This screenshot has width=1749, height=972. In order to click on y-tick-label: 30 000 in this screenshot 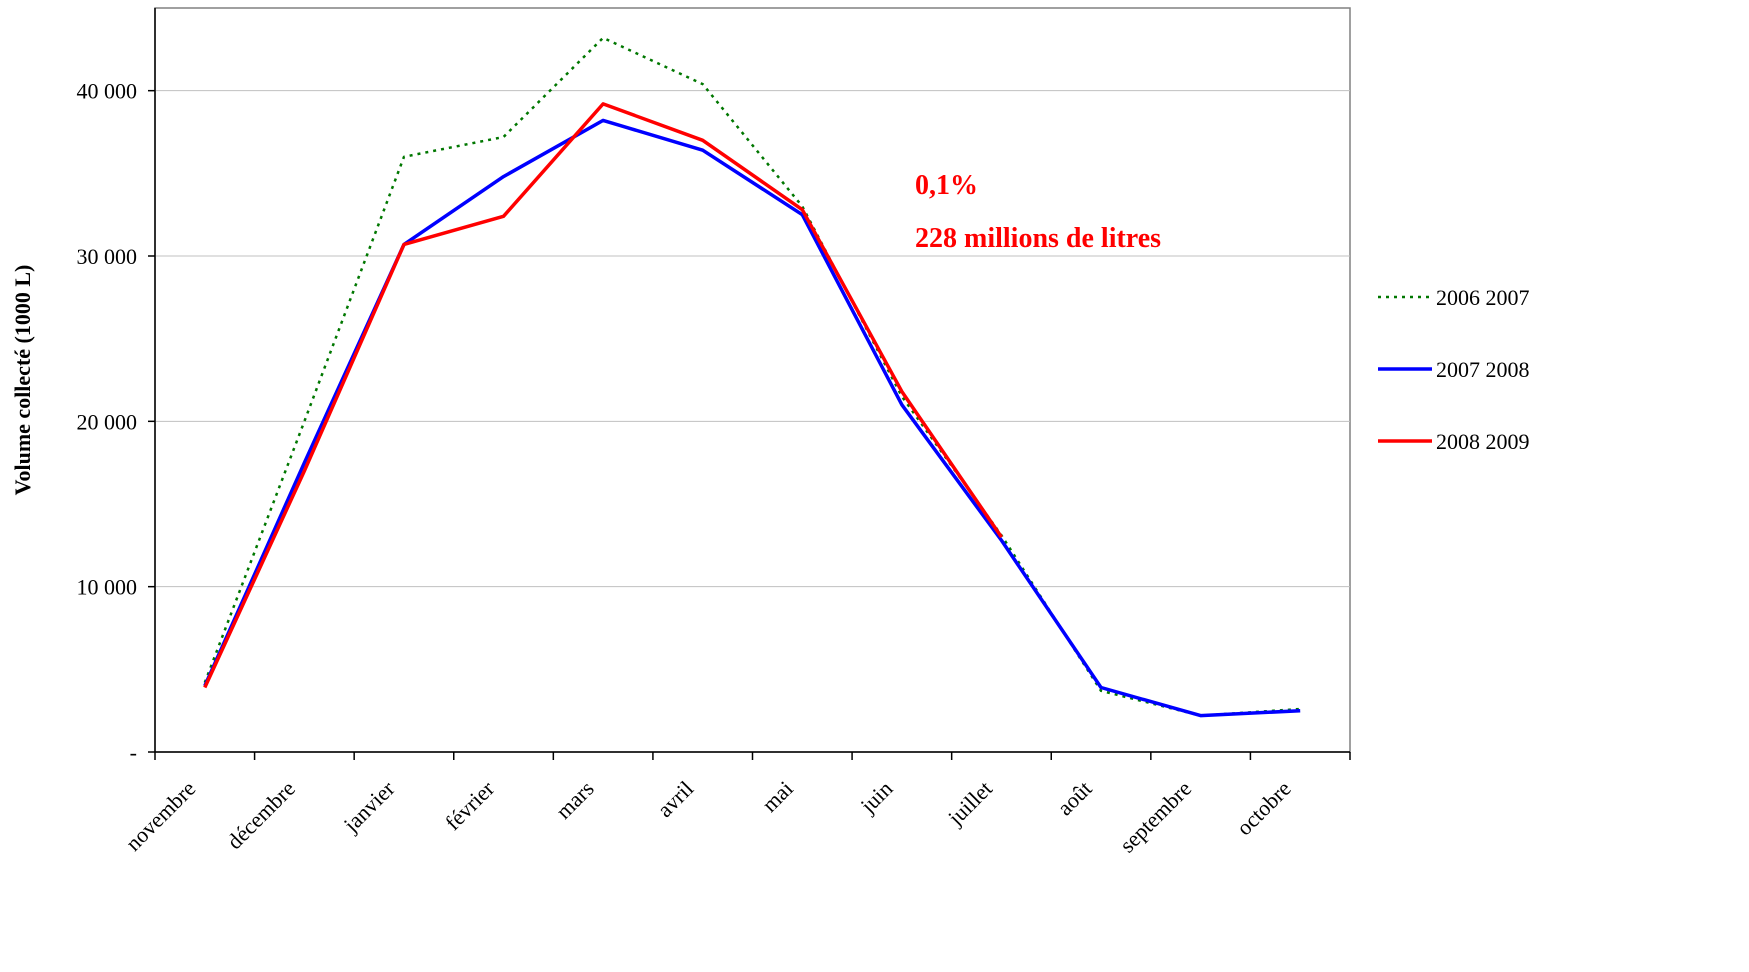, I will do `click(107, 256)`.